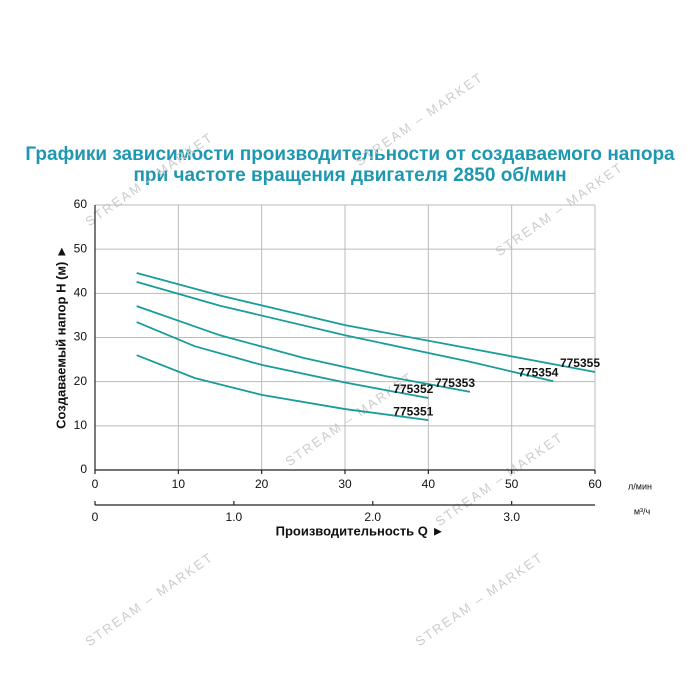 The image size is (700, 700). Describe the element at coordinates (81, 381) in the screenshot. I see `y-tick-label: 20` at that location.